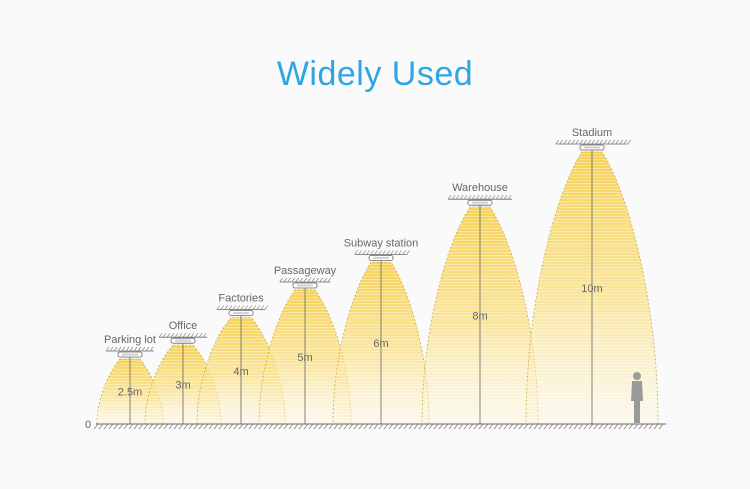 This screenshot has height=489, width=750. Describe the element at coordinates (637, 376) in the screenshot. I see `person-head` at that location.